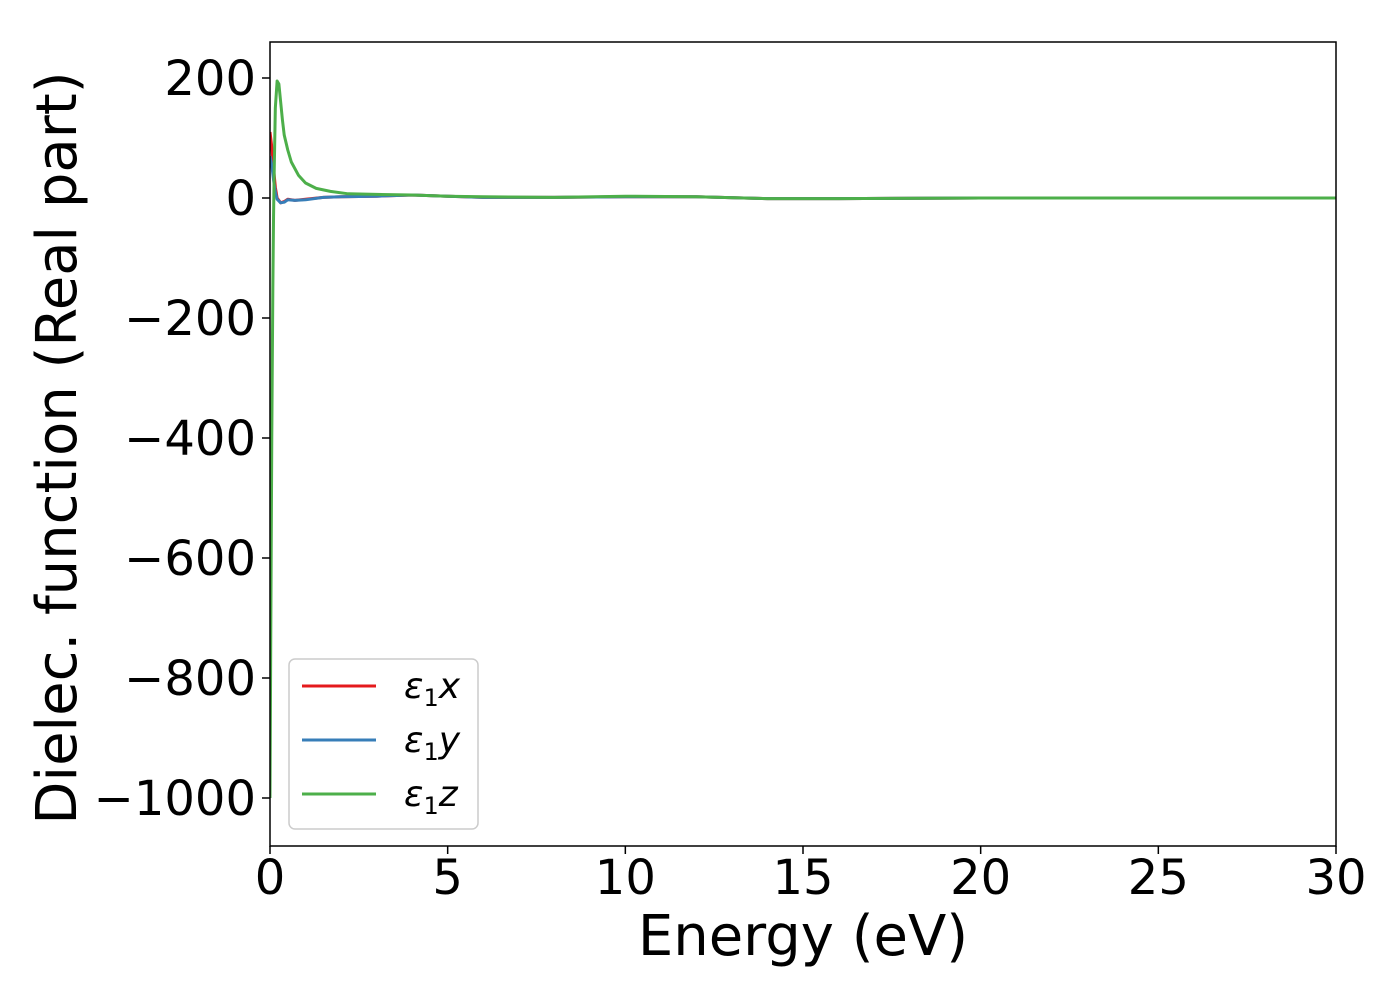  I want to click on y-tick-label: −1000, so click(175, 799).